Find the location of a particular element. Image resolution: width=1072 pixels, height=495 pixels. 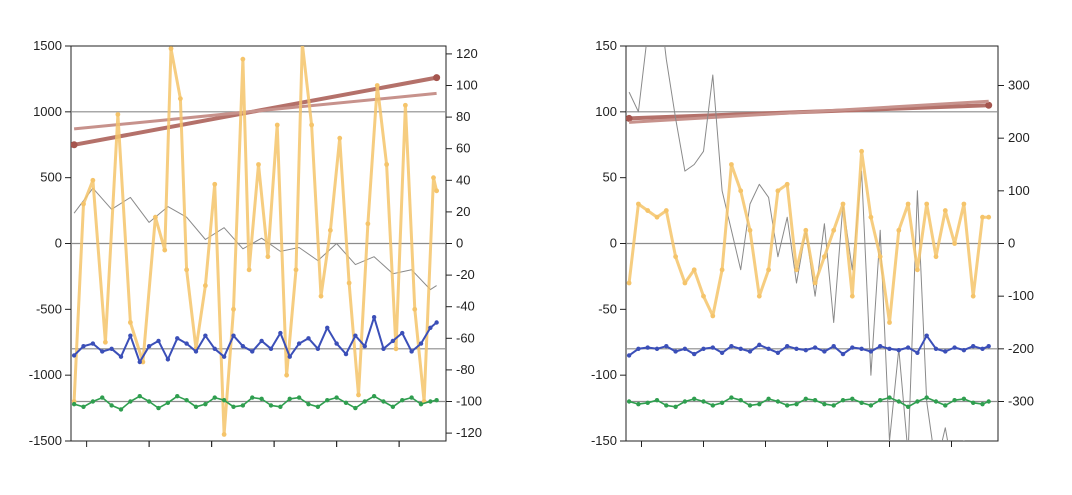

y2-tick-label: -80 is located at coordinates (465, 369).